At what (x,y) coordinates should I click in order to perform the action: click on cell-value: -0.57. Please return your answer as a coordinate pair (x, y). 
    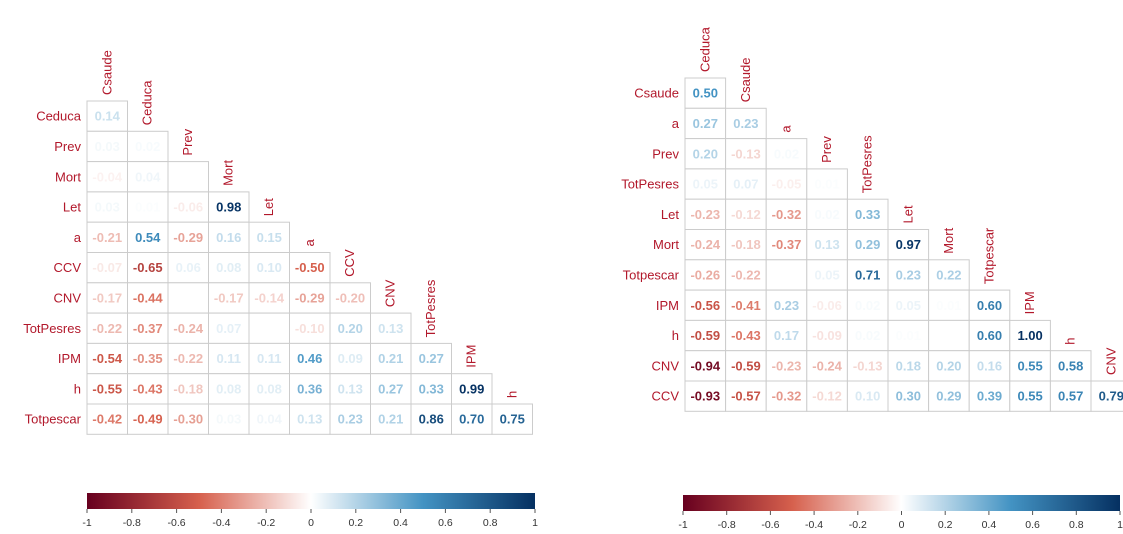
    Looking at the image, I should click on (746, 396).